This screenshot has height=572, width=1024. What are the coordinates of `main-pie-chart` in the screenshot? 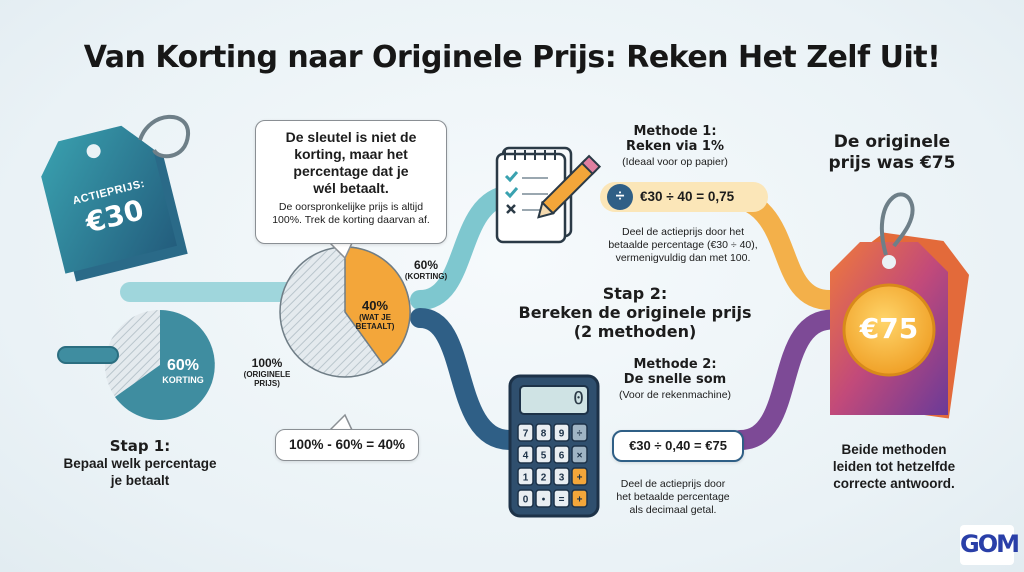 It's located at (345, 312).